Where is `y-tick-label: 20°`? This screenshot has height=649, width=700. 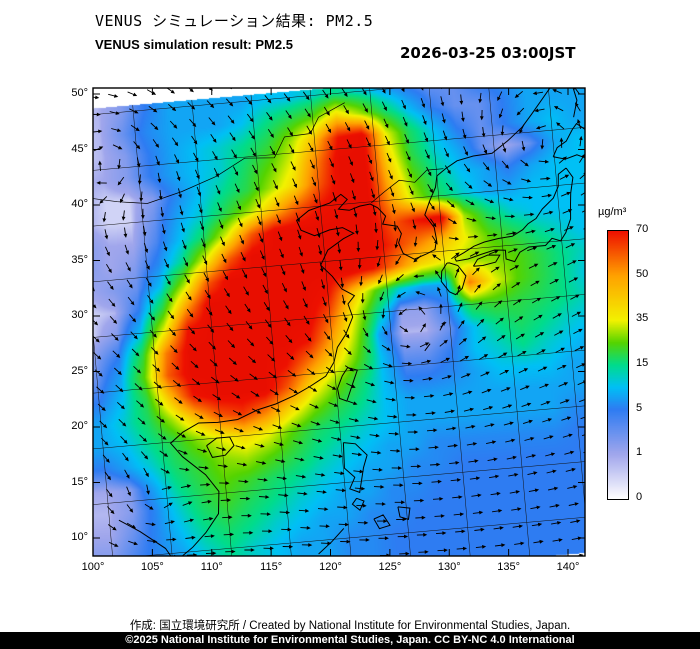 y-tick-label: 20° is located at coordinates (79, 426).